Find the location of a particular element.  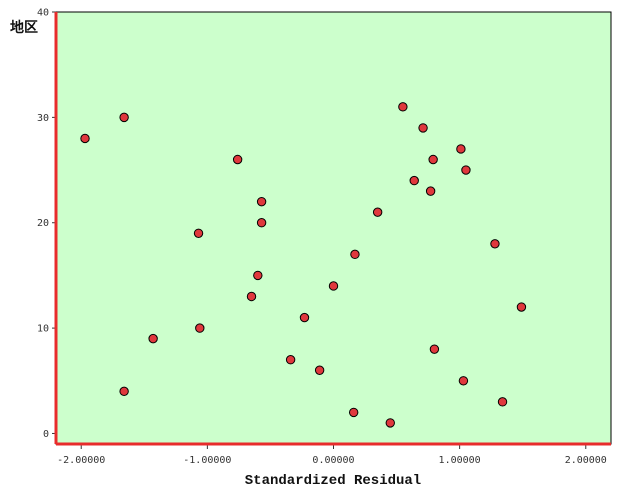

y-tick-label: 40 is located at coordinates (43, 13).